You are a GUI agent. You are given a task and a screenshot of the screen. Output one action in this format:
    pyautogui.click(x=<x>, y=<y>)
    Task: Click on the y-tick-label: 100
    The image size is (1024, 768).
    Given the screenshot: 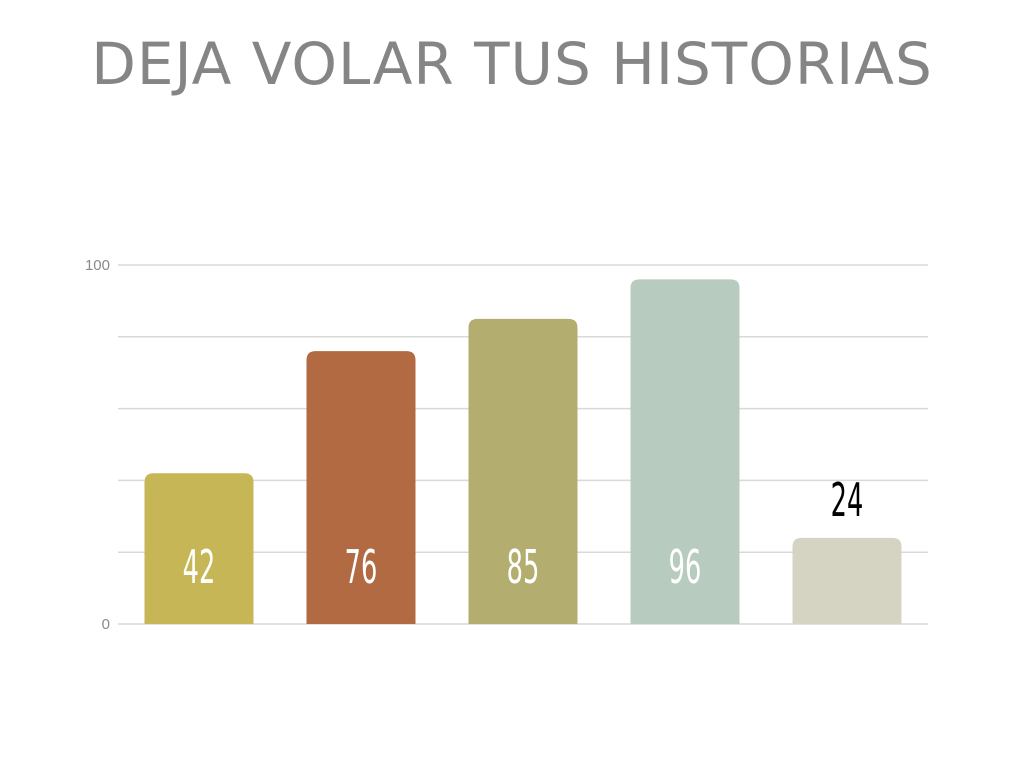 What is the action you would take?
    pyautogui.click(x=97, y=265)
    